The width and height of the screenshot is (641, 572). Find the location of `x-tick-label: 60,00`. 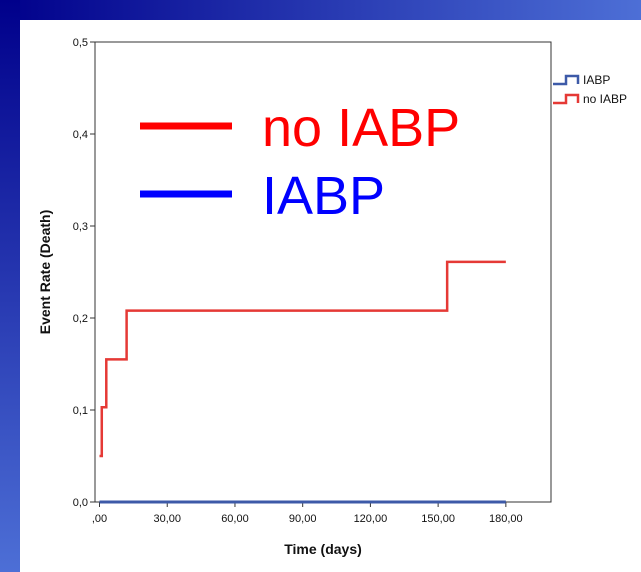

x-tick-label: 60,00 is located at coordinates (235, 519).